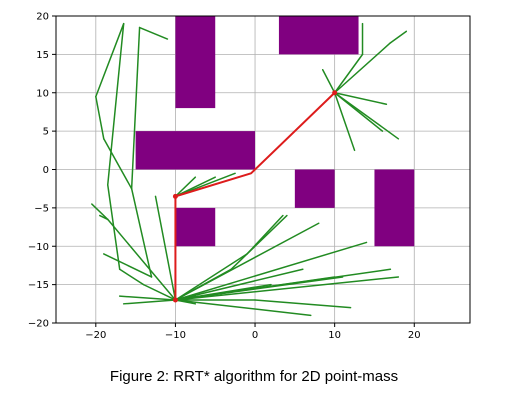 The image size is (508, 400). I want to click on y-tick-label: 20, so click(42, 17).